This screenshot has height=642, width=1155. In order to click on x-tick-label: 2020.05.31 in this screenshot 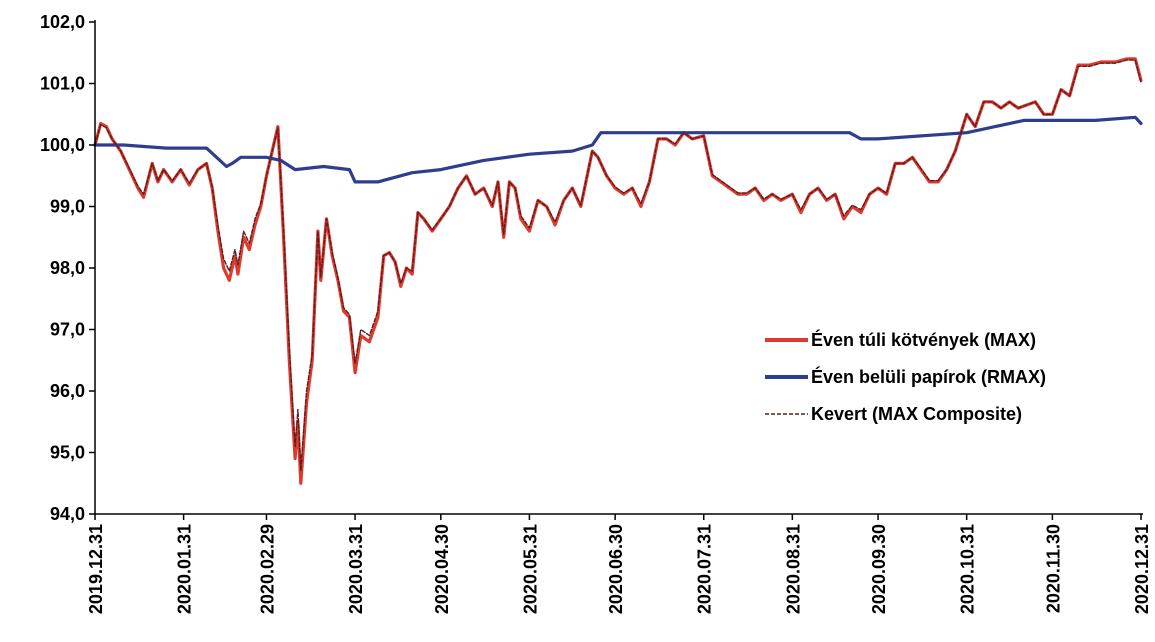, I will do `click(530, 569)`.